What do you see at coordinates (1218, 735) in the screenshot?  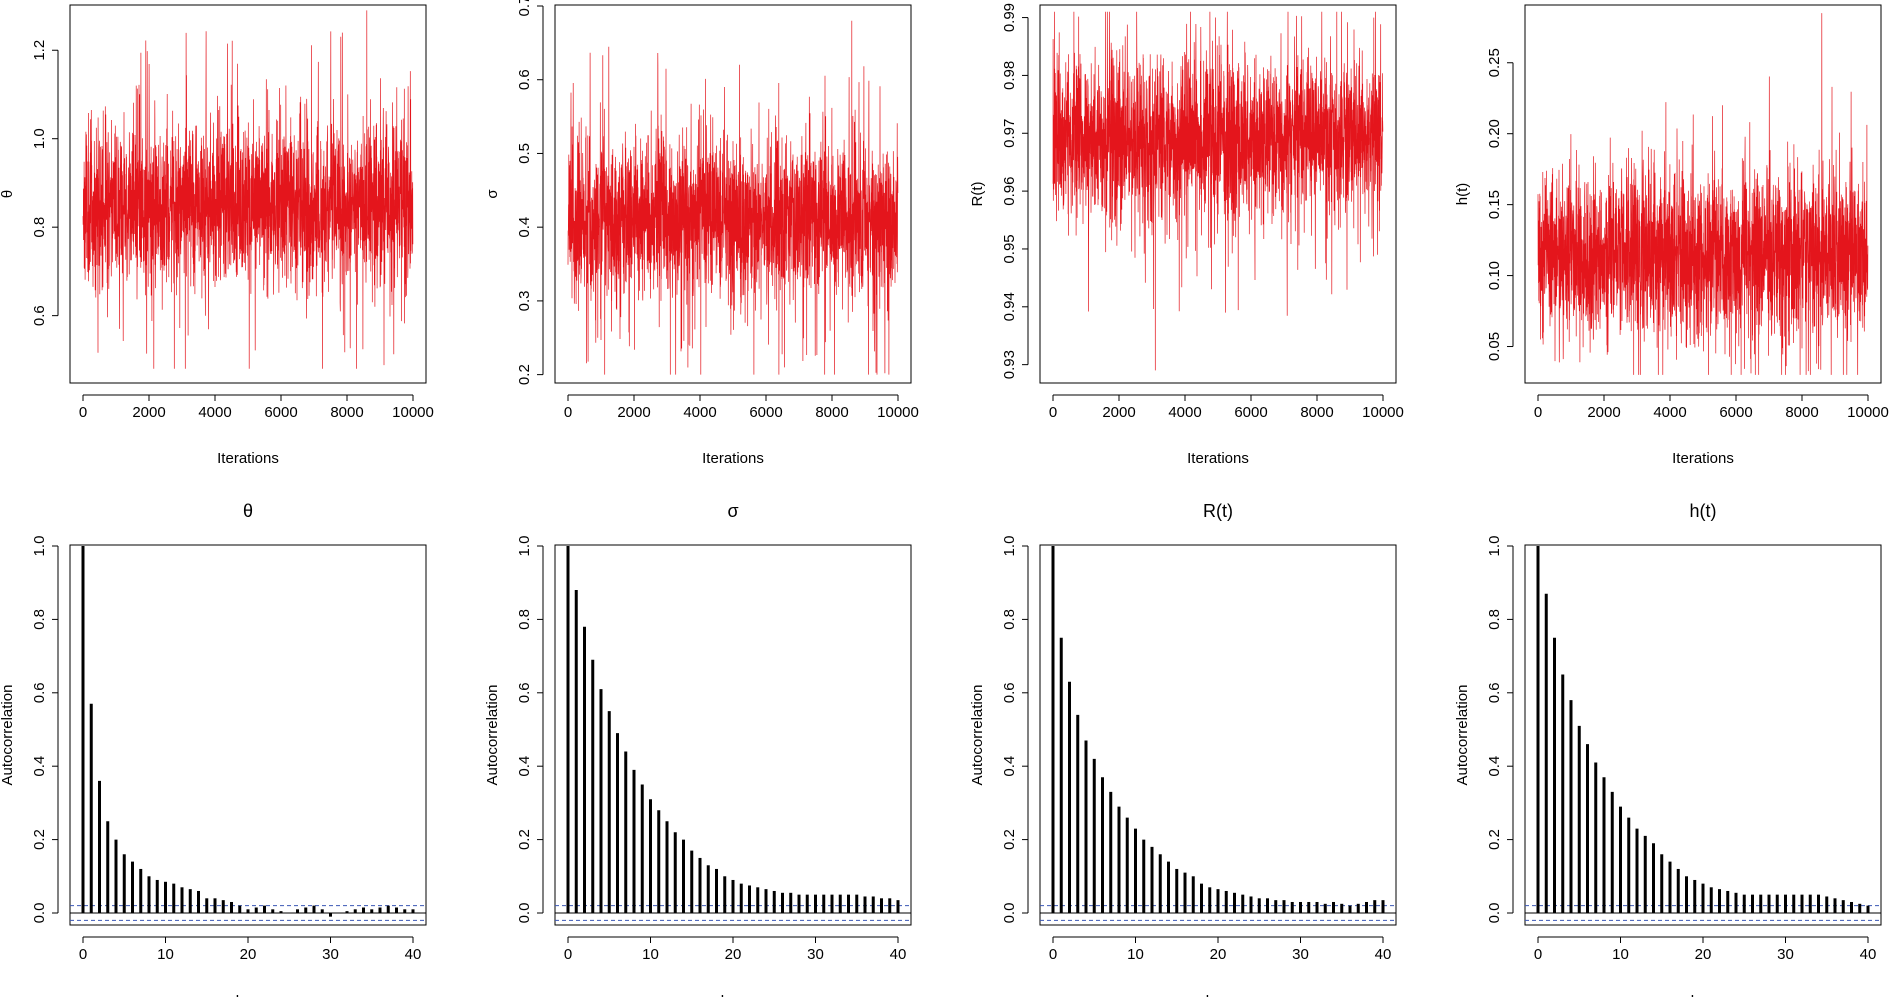 I see `acf-R-plot-frame` at bounding box center [1218, 735].